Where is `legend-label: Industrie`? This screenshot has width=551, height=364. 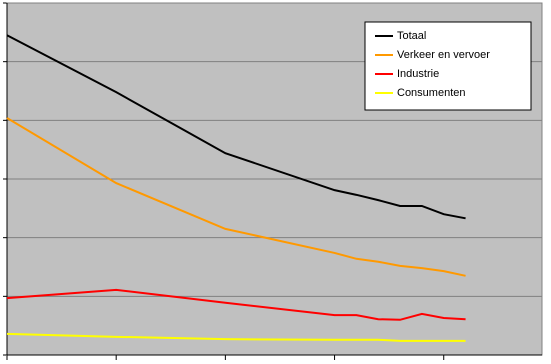
legend-label: Industrie is located at coordinates (418, 74).